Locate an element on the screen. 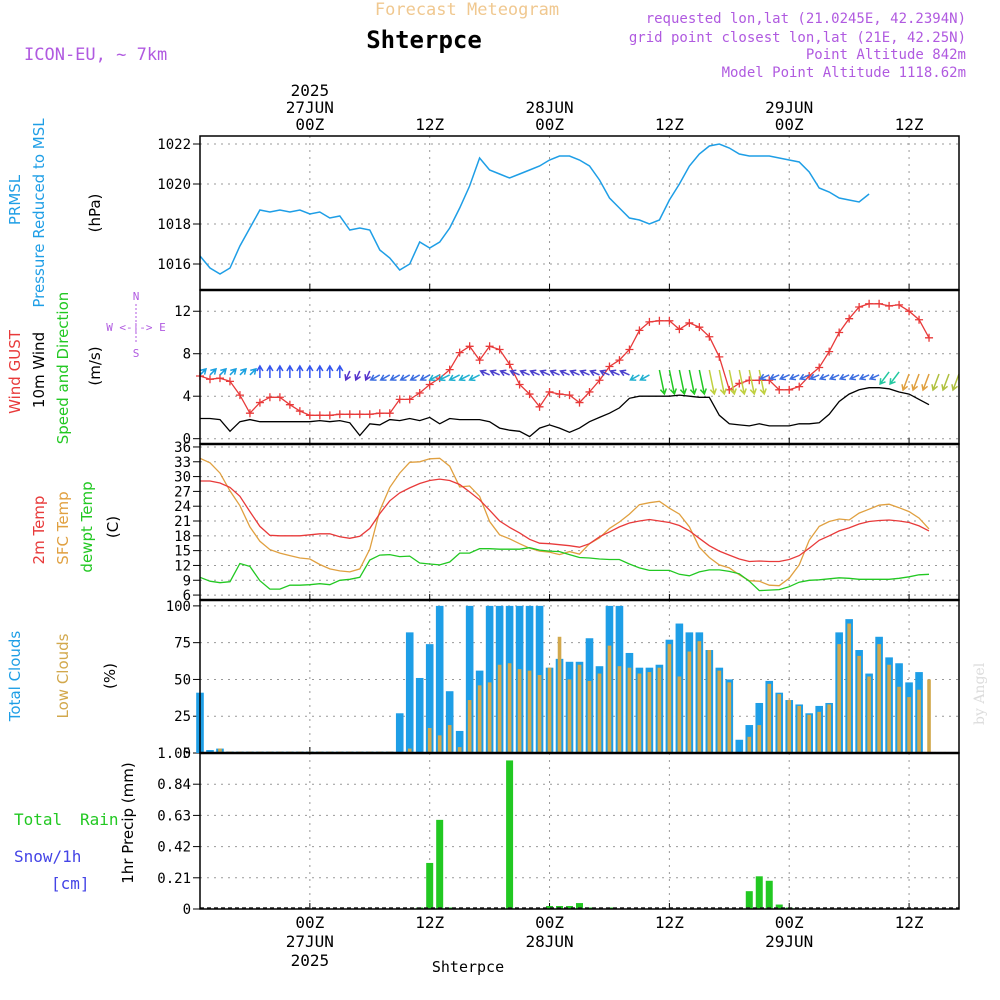 This screenshot has width=1000, height=1000. gust-line is located at coordinates (564, 359).